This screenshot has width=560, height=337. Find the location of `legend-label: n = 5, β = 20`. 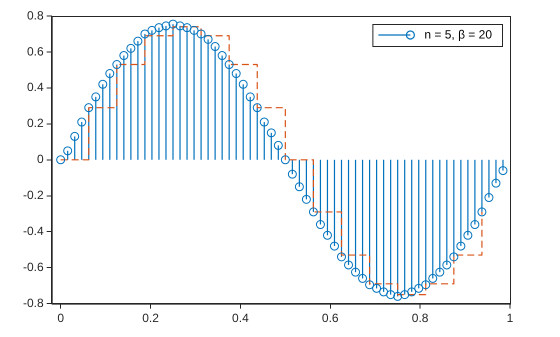

legend-label: n = 5, β = 20 is located at coordinates (458, 34).